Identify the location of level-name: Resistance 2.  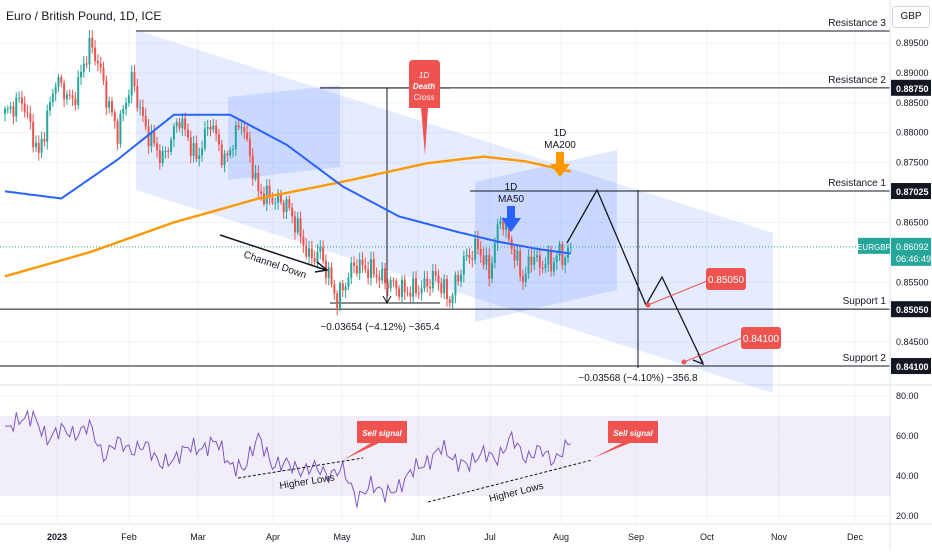
(857, 80).